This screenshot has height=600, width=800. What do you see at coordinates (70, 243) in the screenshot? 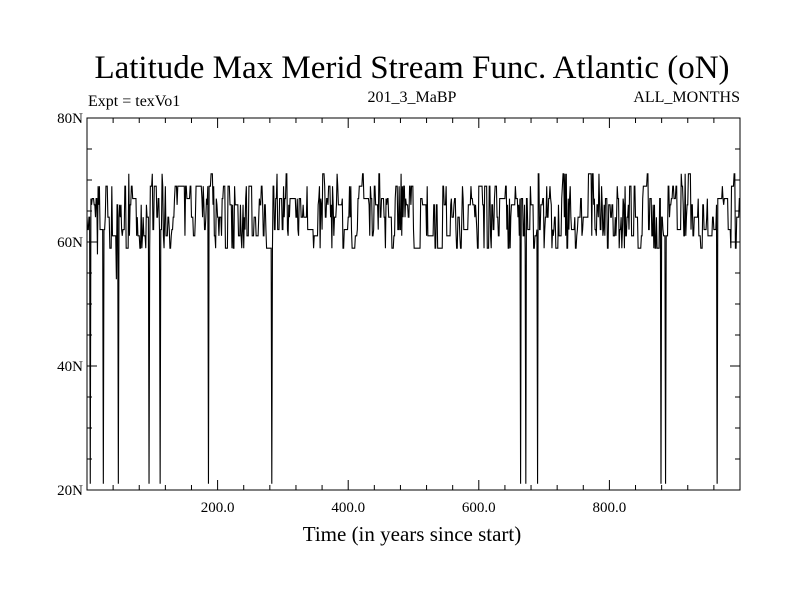
I see `y-tick-label: 60N` at bounding box center [70, 243].